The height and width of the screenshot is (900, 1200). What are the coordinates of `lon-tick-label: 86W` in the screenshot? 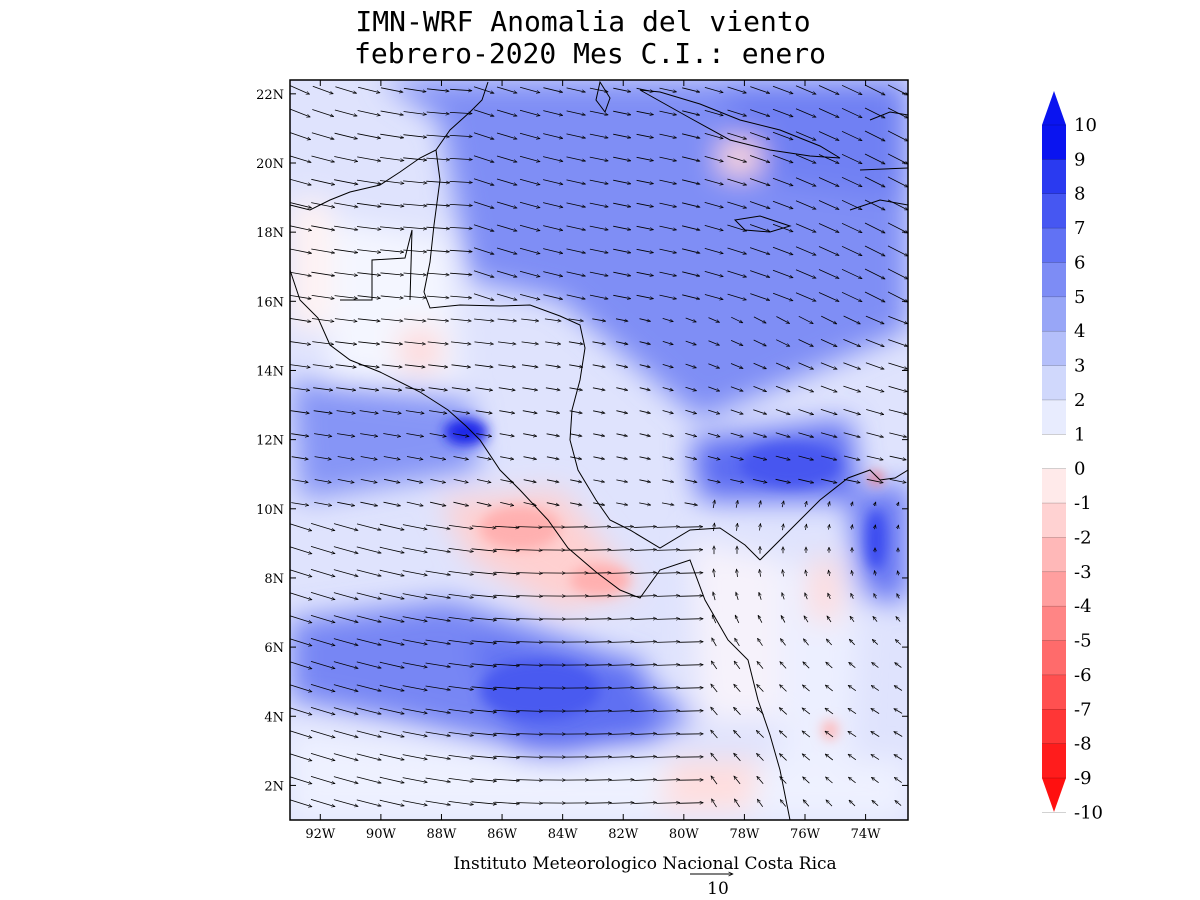 It's located at (502, 834).